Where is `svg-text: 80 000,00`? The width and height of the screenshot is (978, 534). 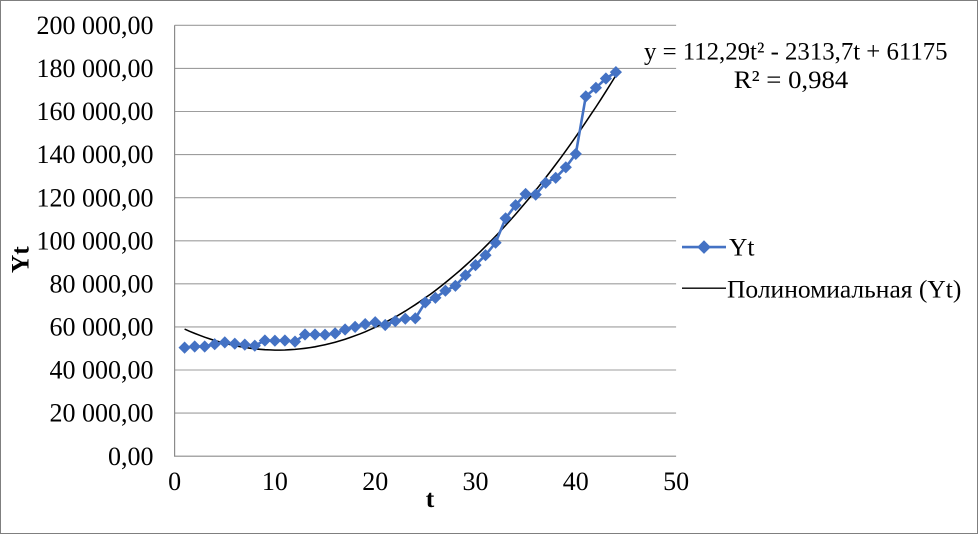
svg-text: 80 000,00 is located at coordinates (102, 283).